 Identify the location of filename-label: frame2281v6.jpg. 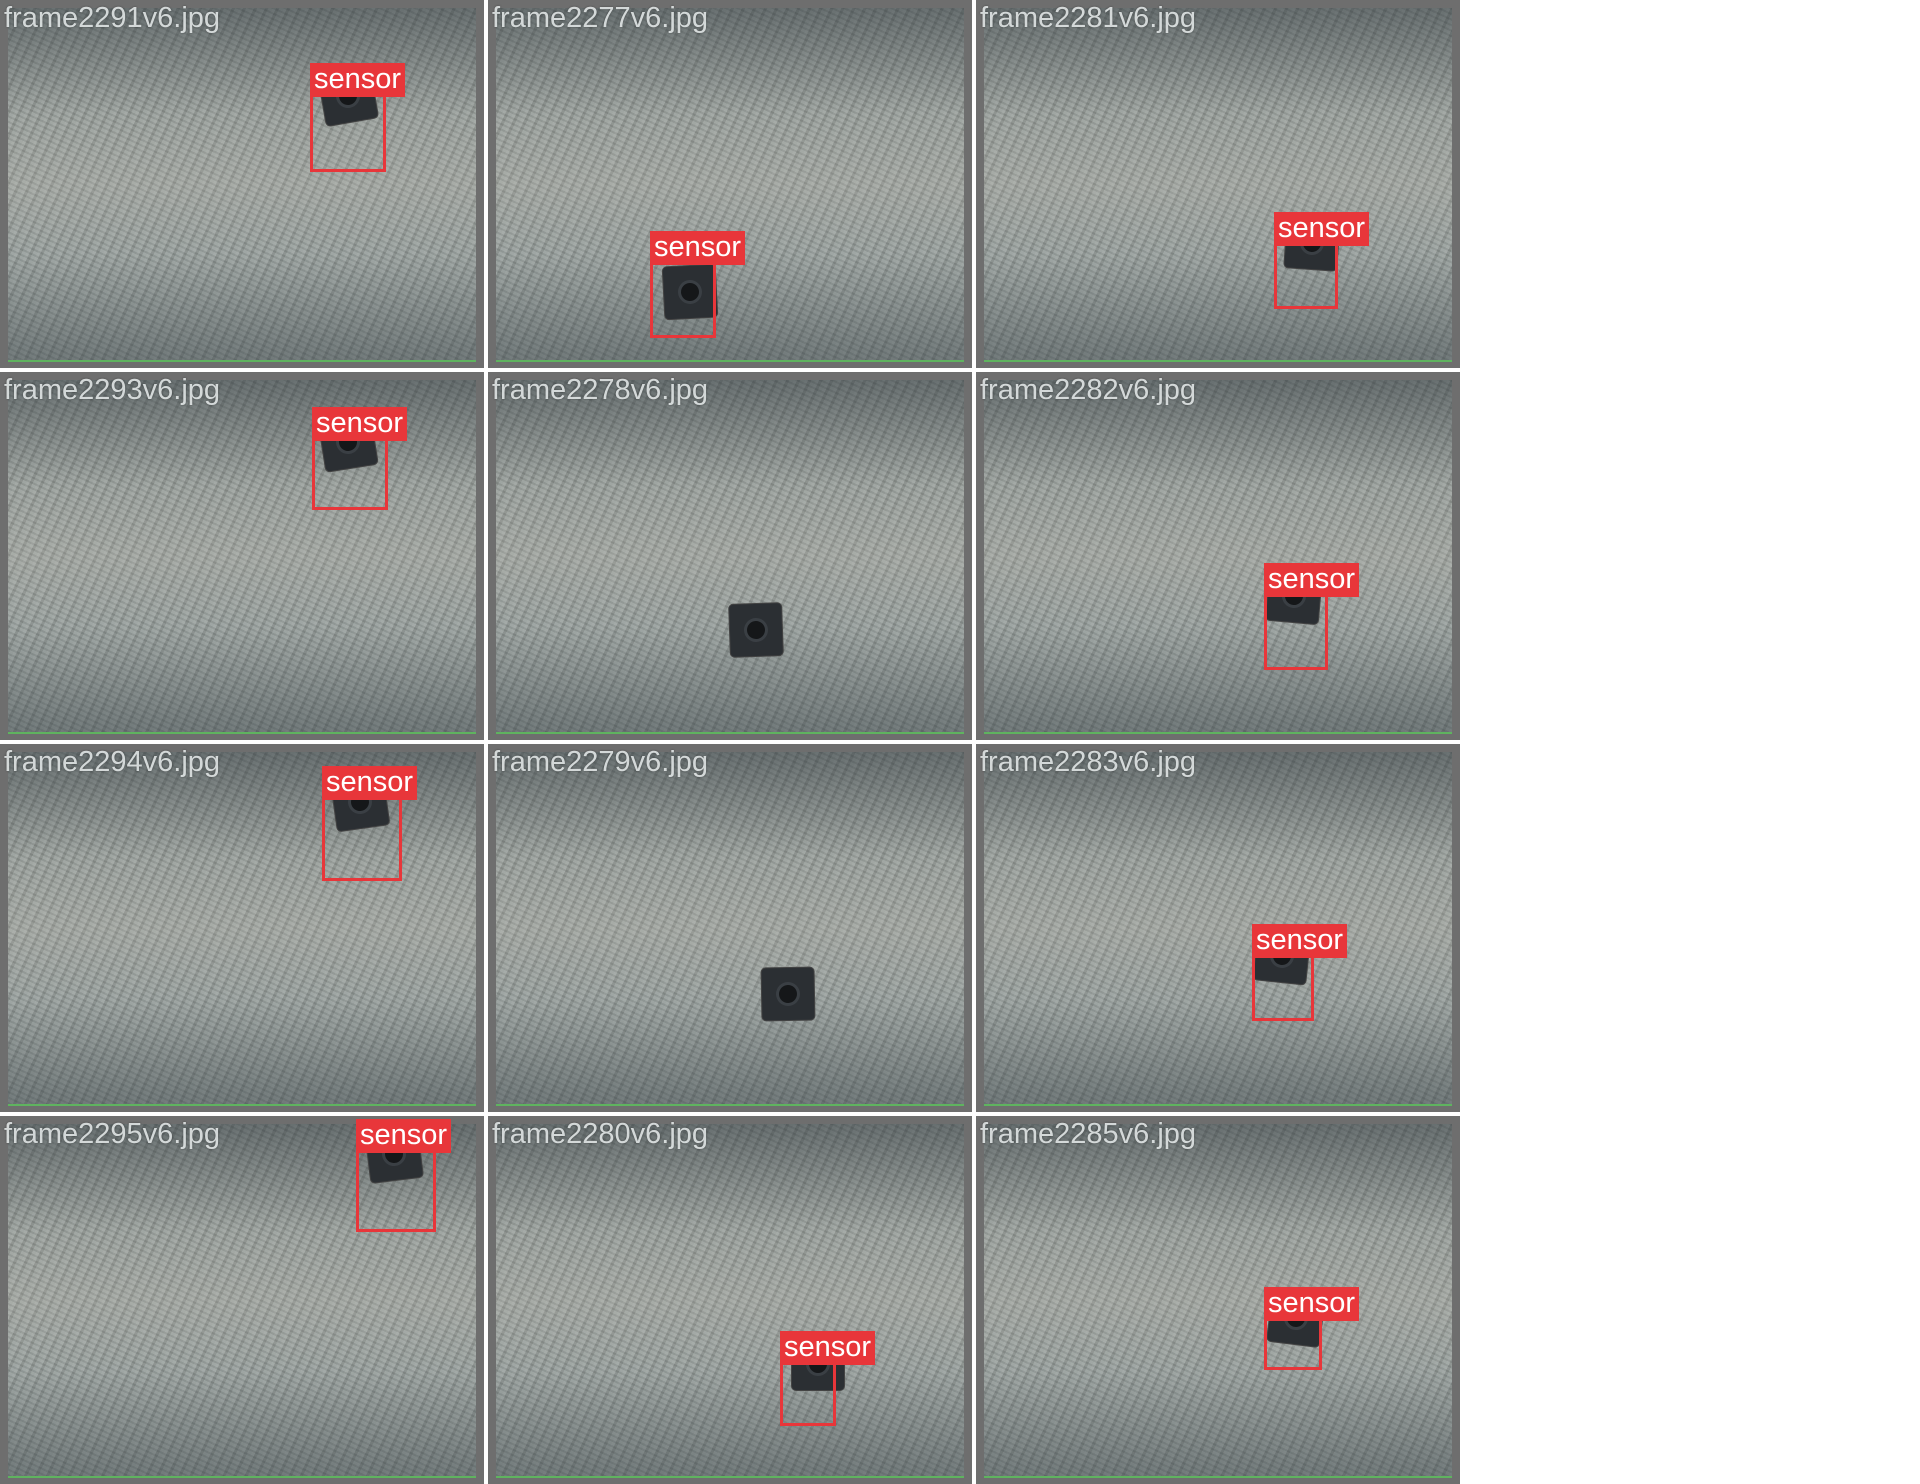
(1088, 18).